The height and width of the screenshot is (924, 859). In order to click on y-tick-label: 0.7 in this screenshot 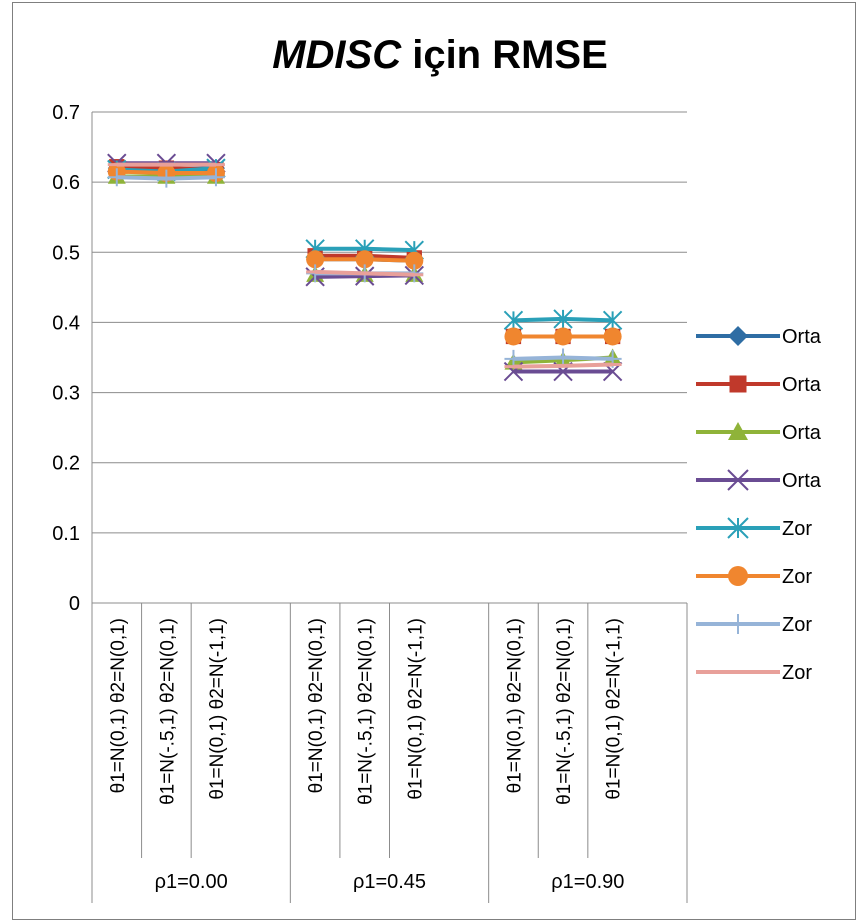, I will do `click(66, 113)`.